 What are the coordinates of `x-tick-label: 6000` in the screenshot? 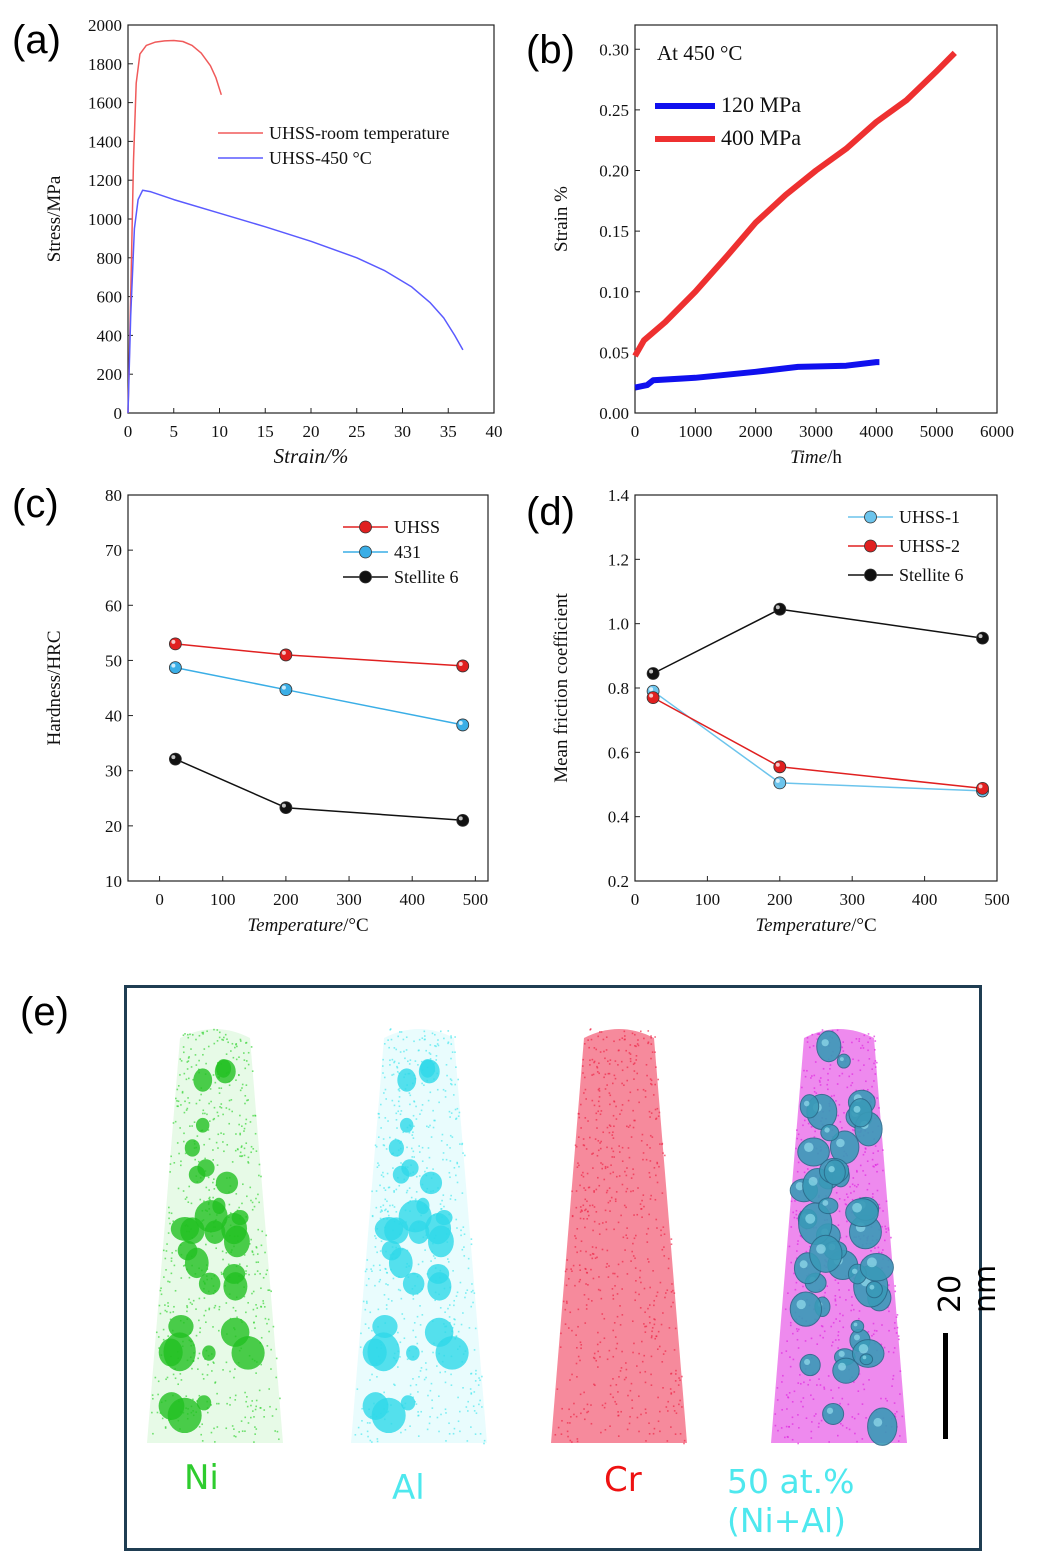 It's located at (997, 431).